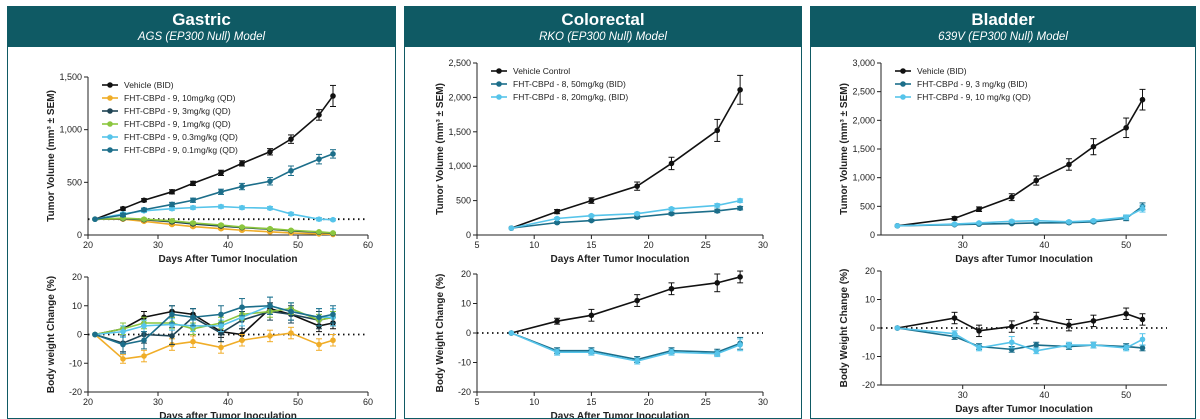 The image size is (1200, 419). I want to click on y-axis-title: Tumor Volume (mm³ ± SEM), so click(440, 149).